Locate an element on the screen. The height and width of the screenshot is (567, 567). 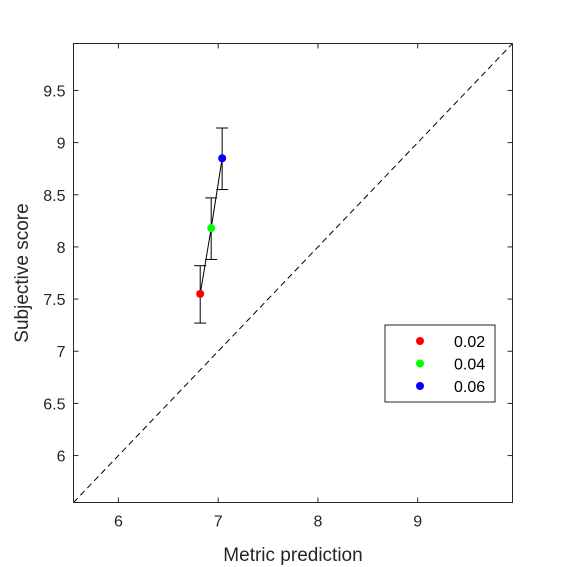
x-tick-label: 8 is located at coordinates (317, 522).